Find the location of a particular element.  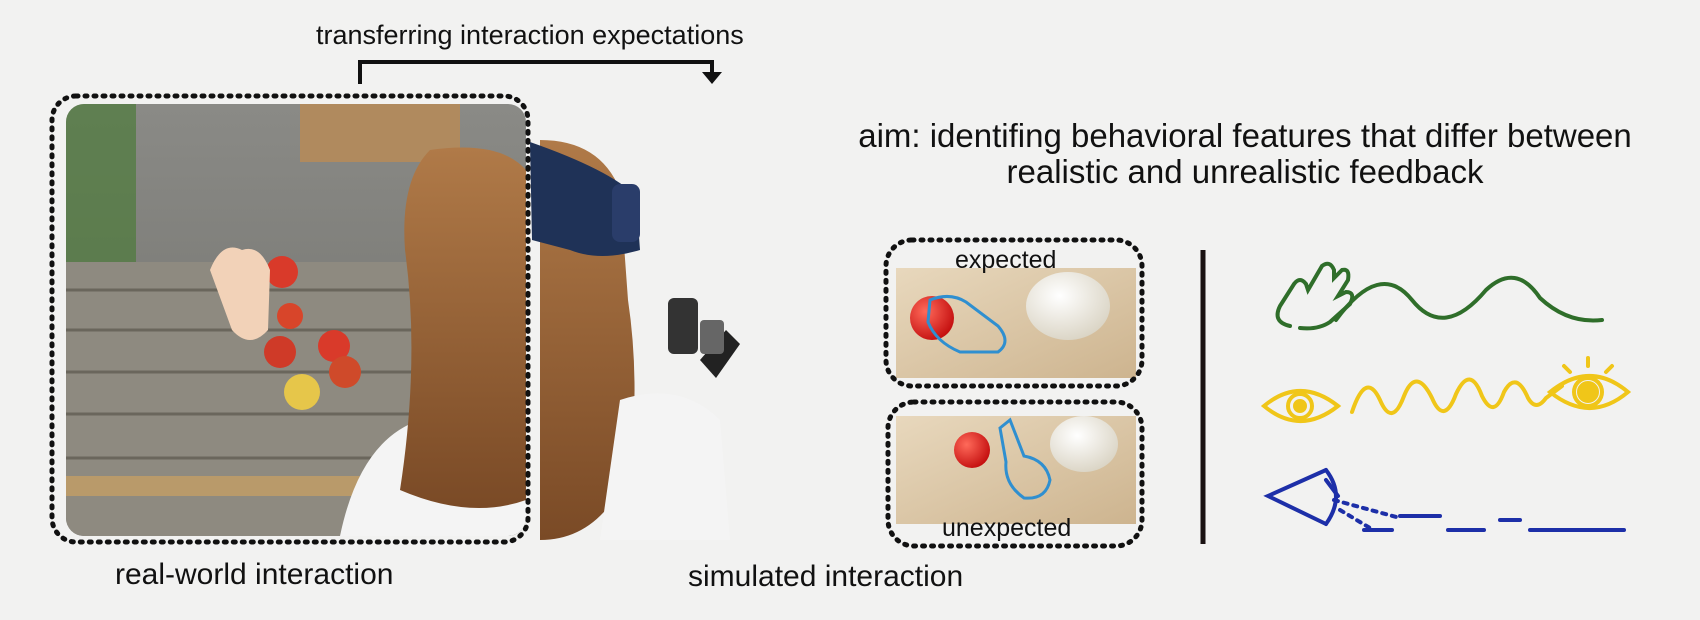

simulated-person is located at coordinates (635, 340).